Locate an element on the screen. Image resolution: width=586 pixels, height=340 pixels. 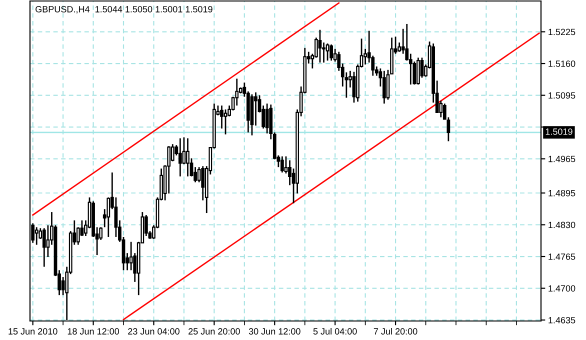
y-tick-label: 1.4765 is located at coordinates (562, 256).